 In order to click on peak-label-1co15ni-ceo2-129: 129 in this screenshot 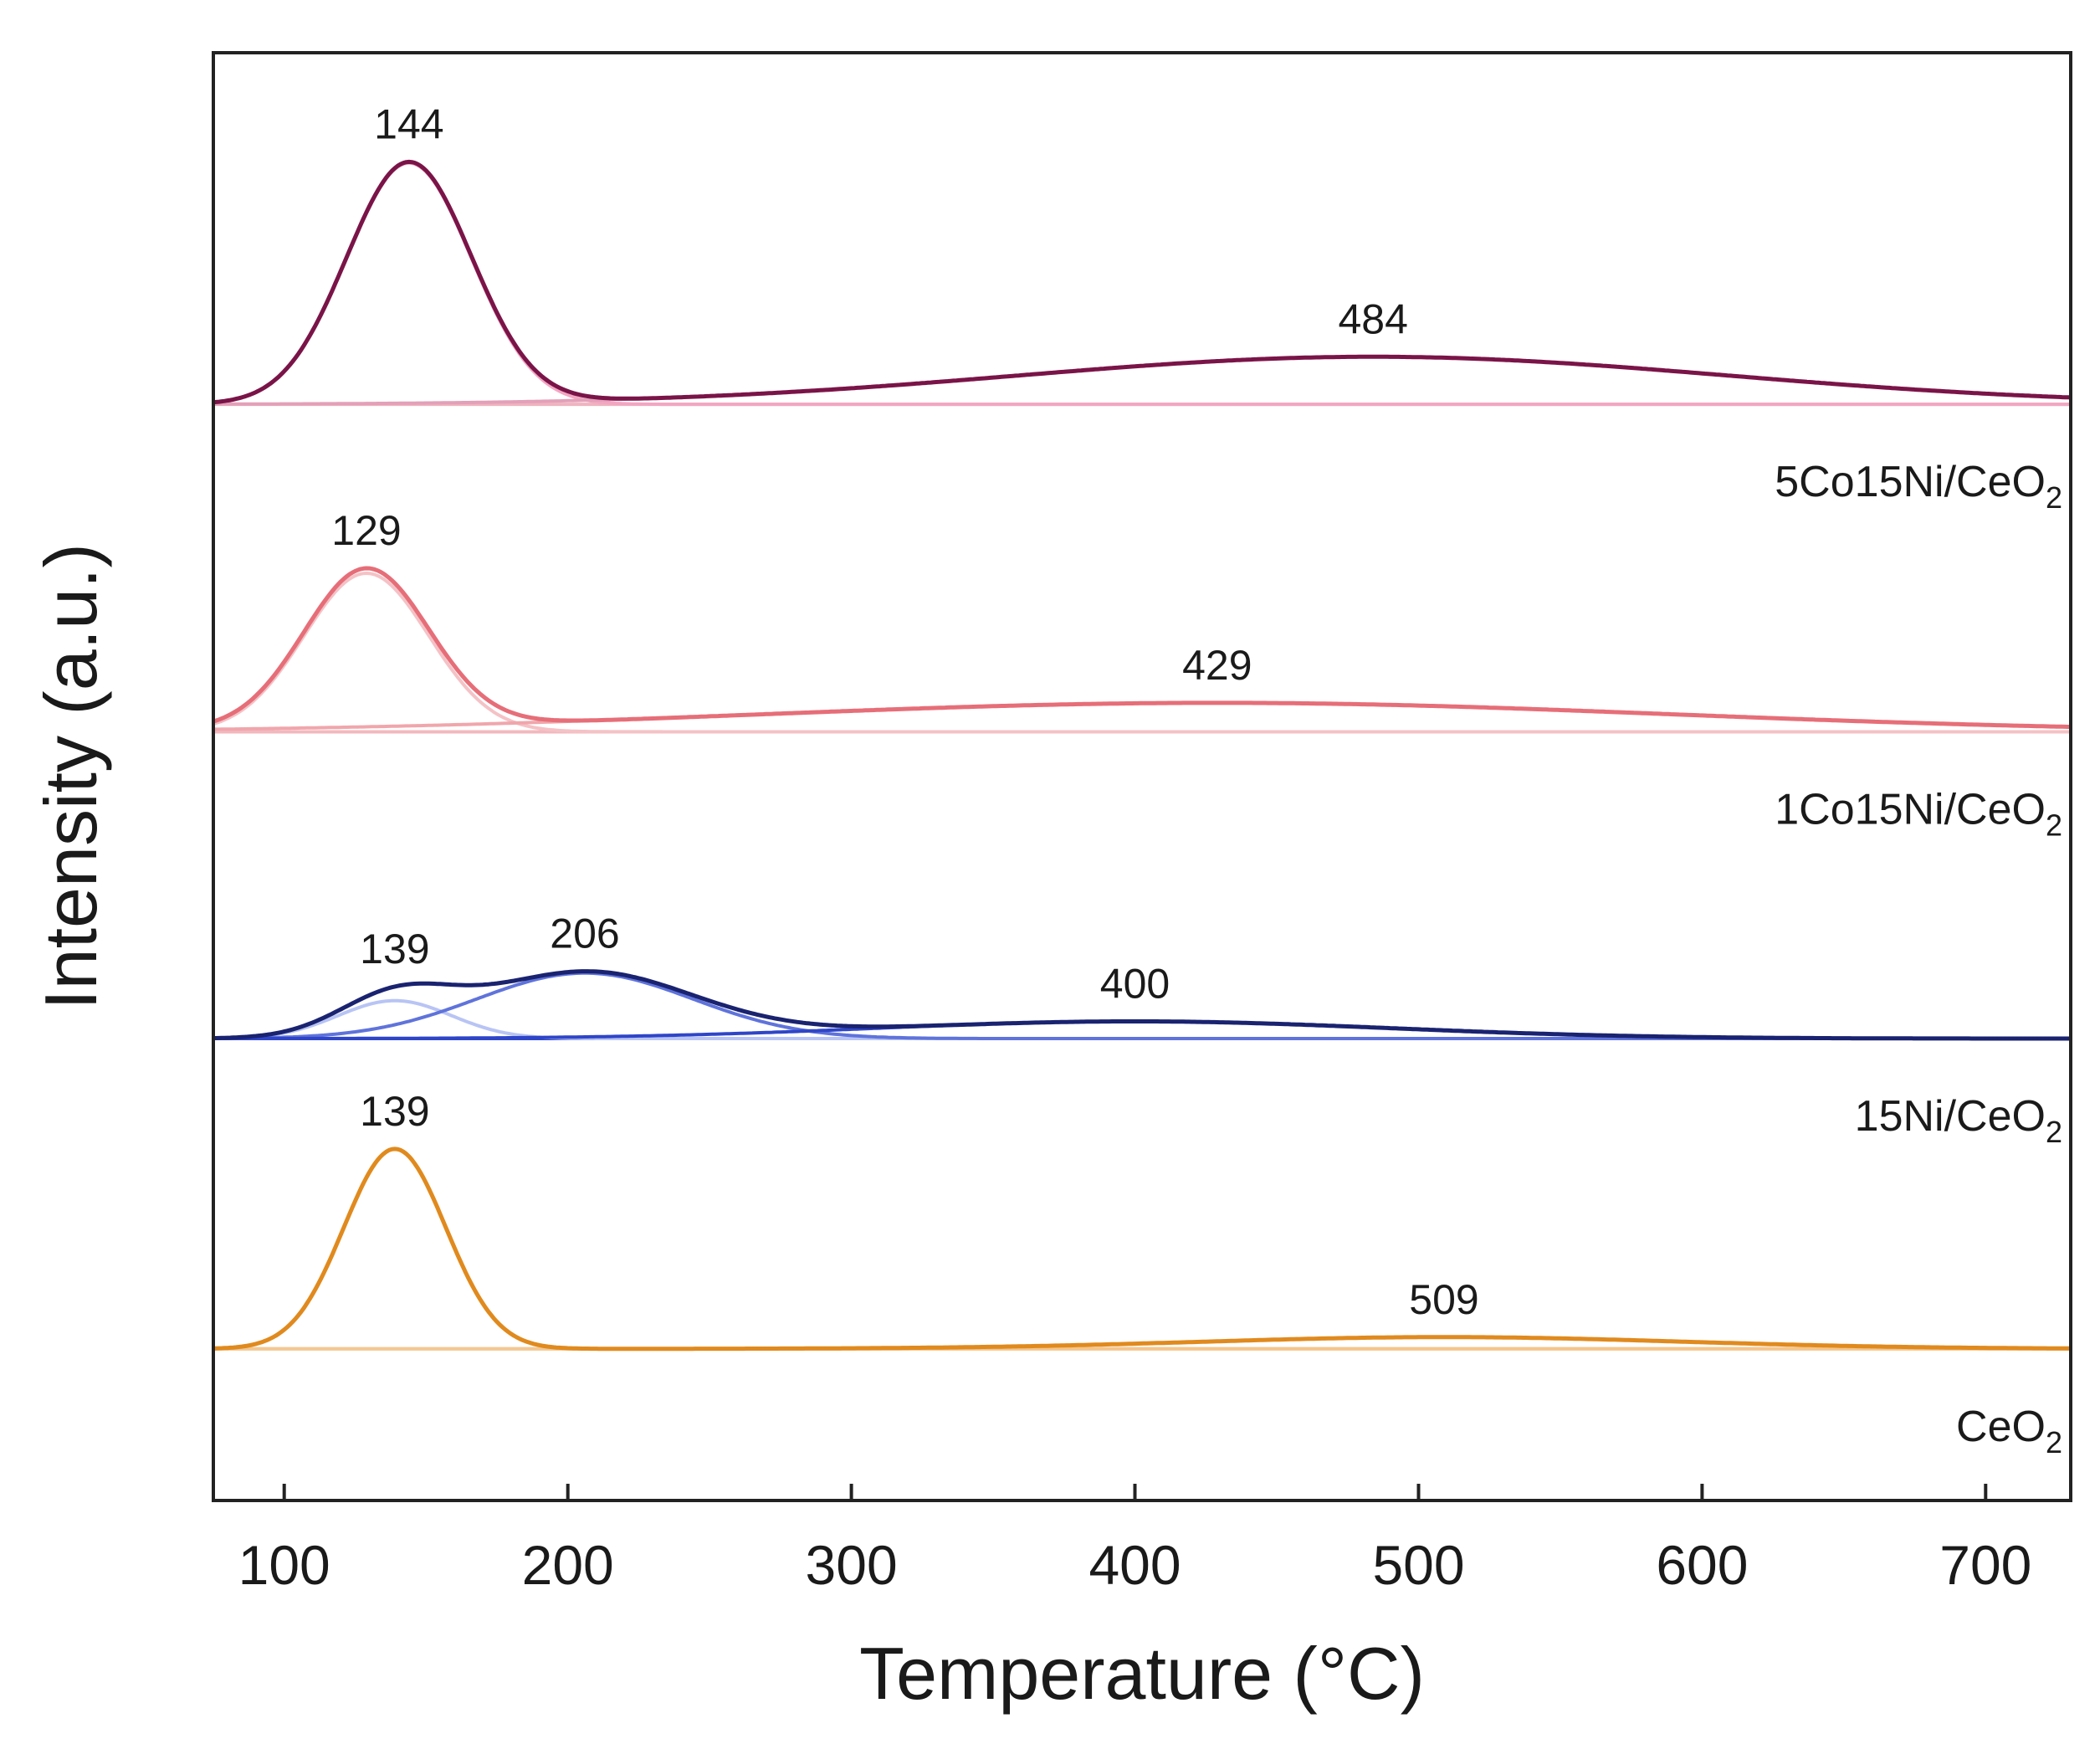, I will do `click(366, 531)`.